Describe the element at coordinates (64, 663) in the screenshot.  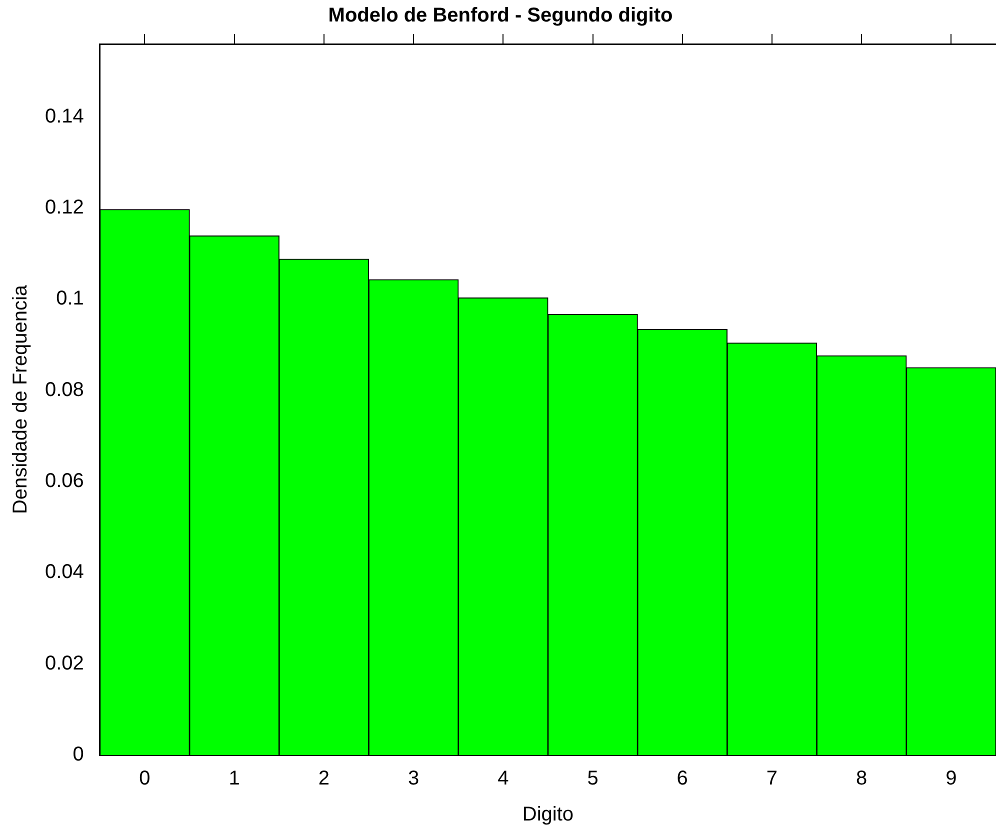
I see `y-tick-label: 0.02` at that location.